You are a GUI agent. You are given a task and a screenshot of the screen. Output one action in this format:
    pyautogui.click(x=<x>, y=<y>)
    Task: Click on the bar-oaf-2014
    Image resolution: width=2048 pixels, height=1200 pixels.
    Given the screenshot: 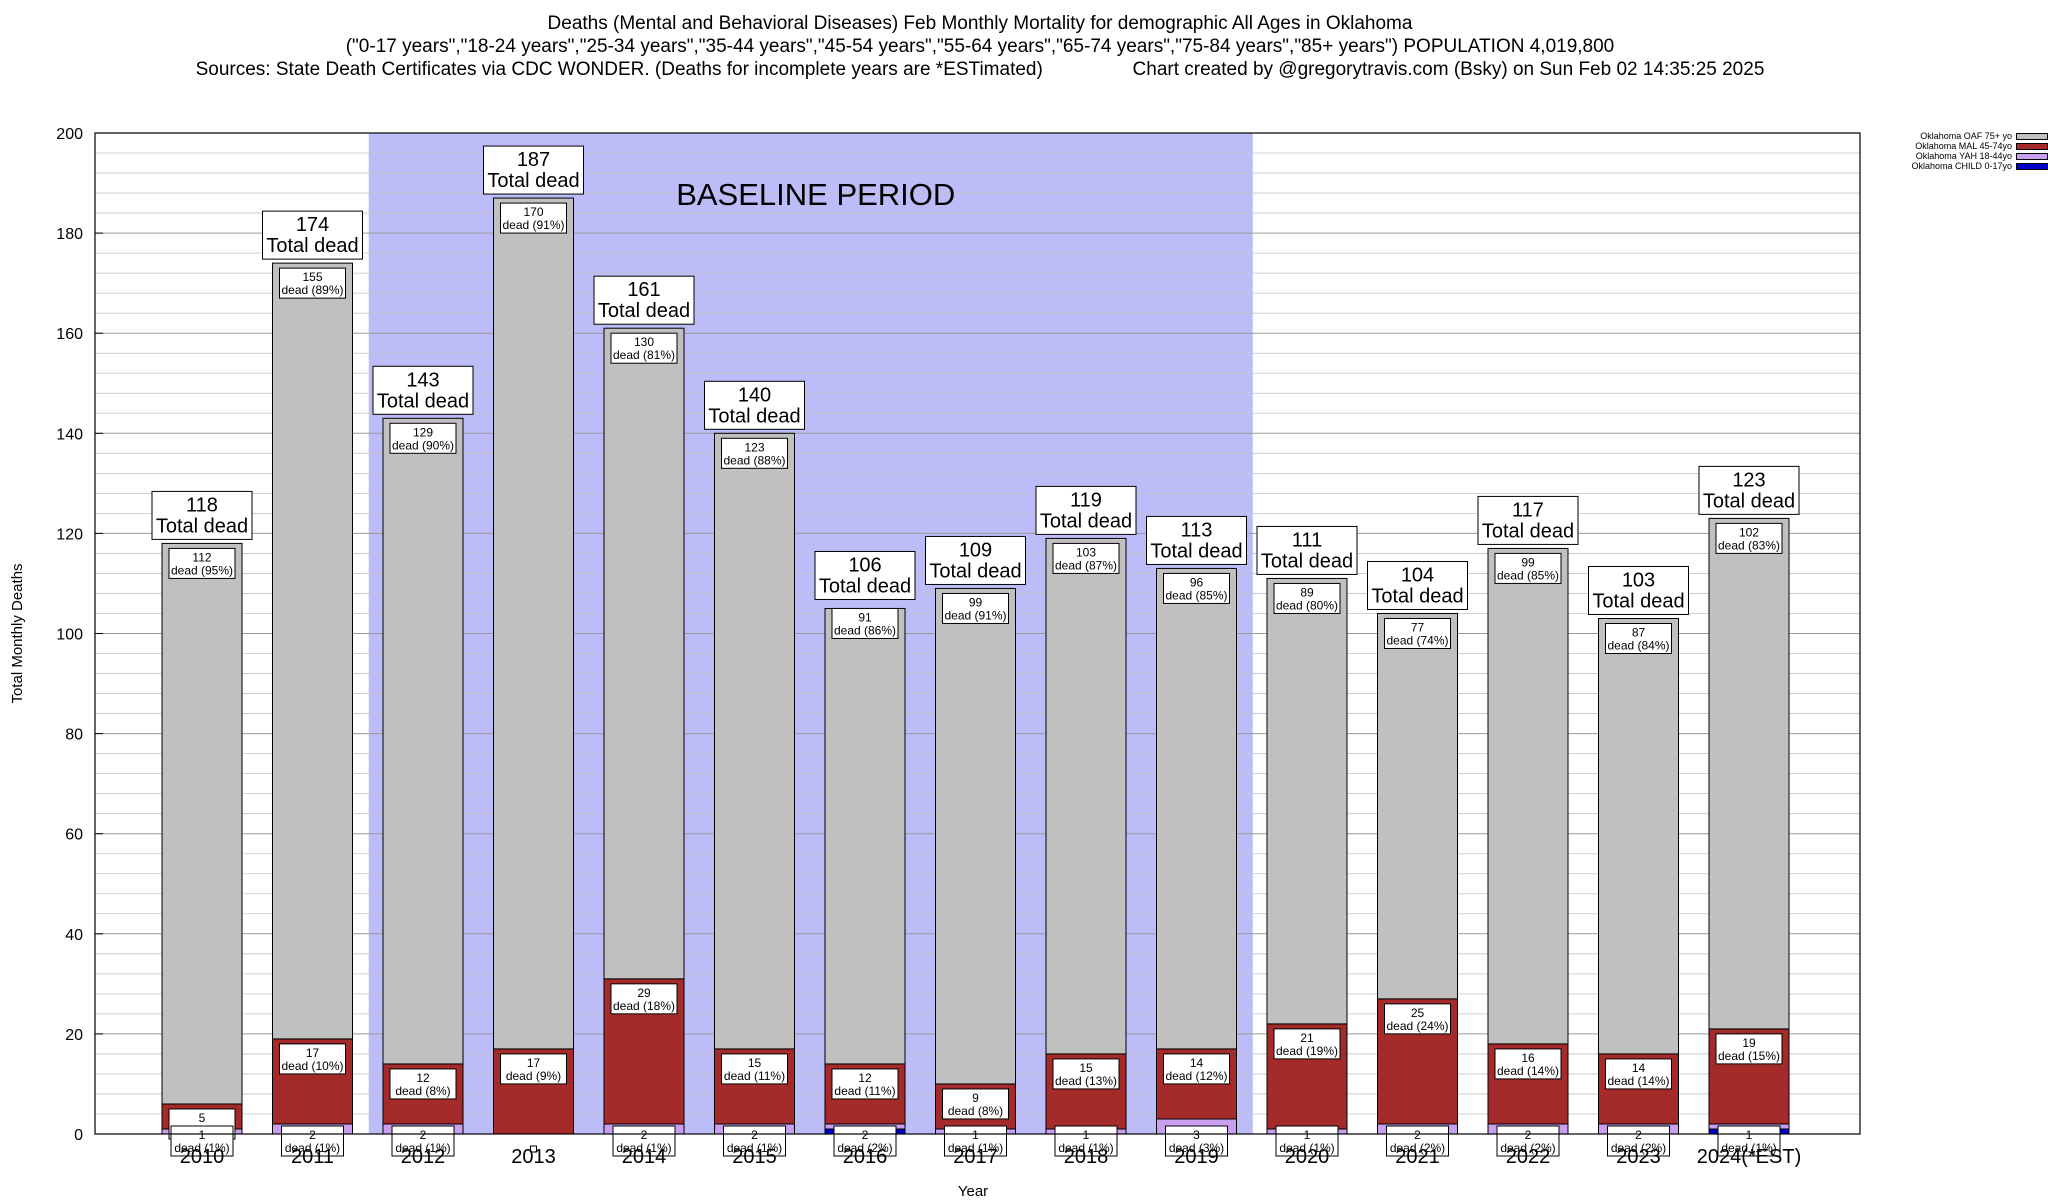 What is the action you would take?
    pyautogui.click(x=644, y=653)
    